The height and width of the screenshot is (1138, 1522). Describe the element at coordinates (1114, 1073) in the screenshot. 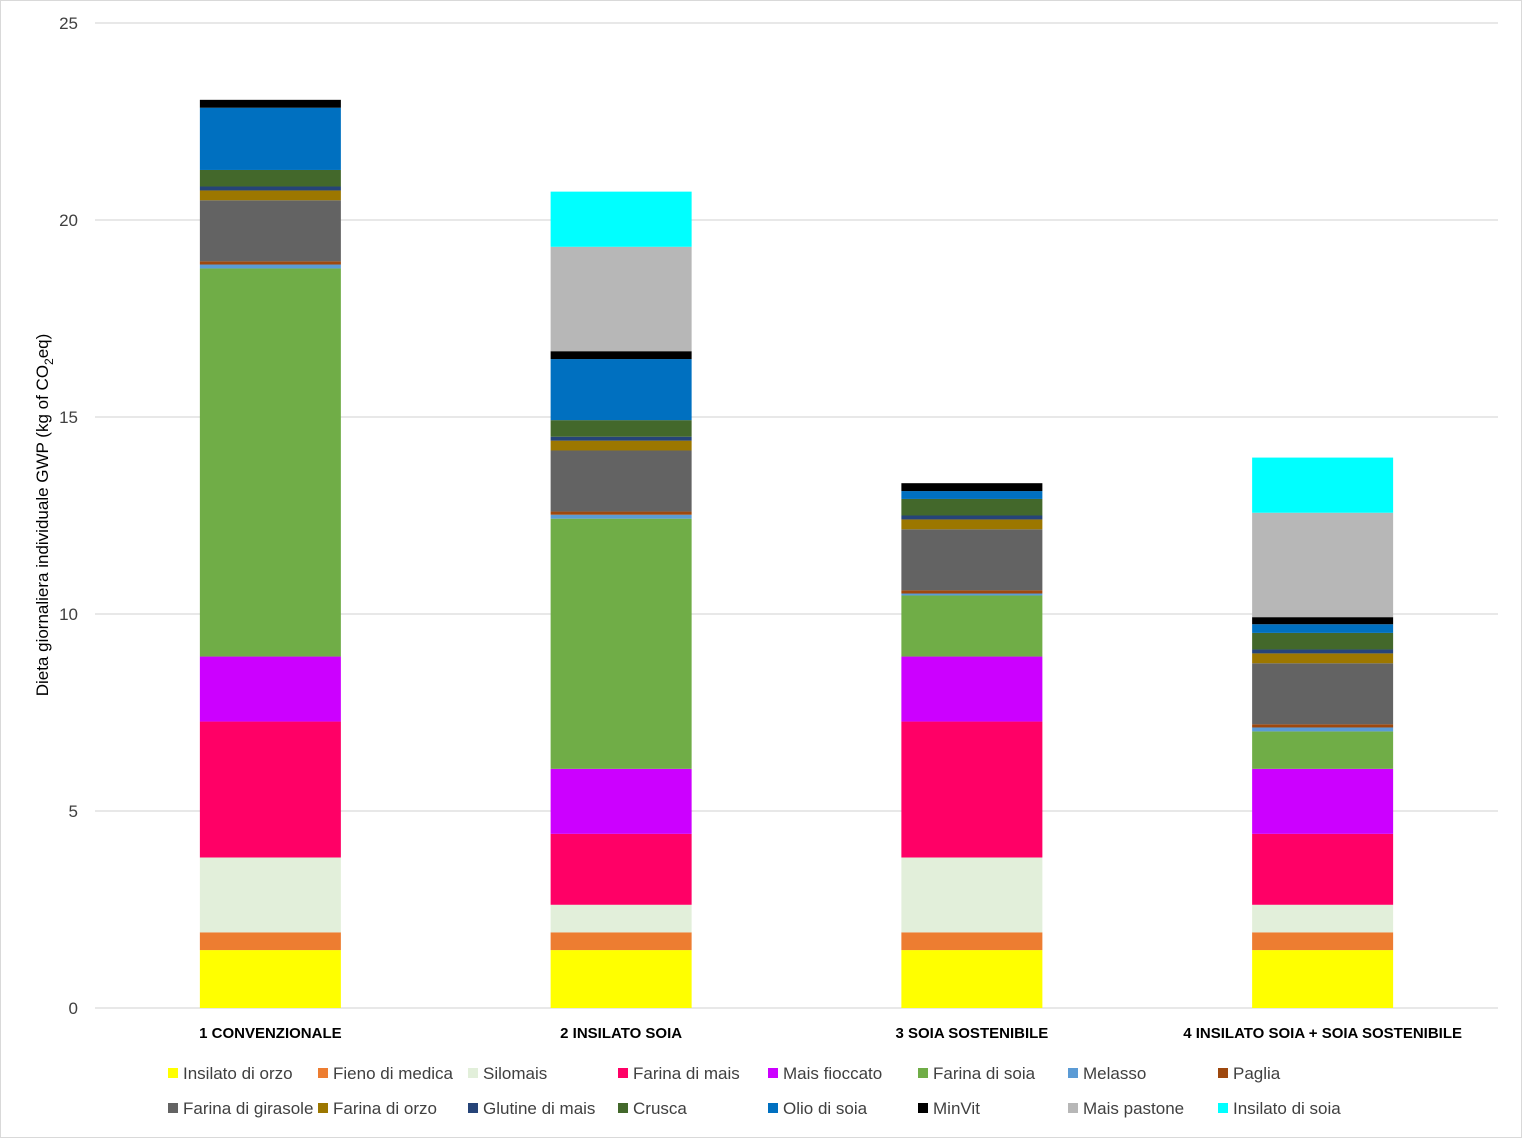

I see `legend-label: Melasso` at that location.